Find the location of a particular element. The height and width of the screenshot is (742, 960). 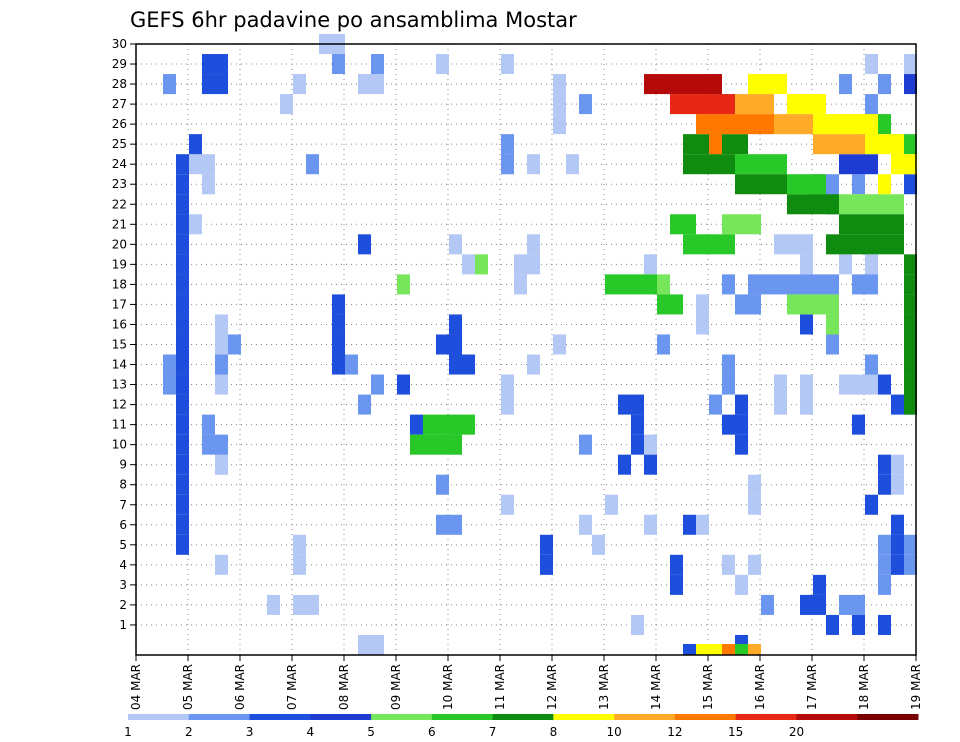

x-tick-label: 15 MAR is located at coordinates (708, 687).